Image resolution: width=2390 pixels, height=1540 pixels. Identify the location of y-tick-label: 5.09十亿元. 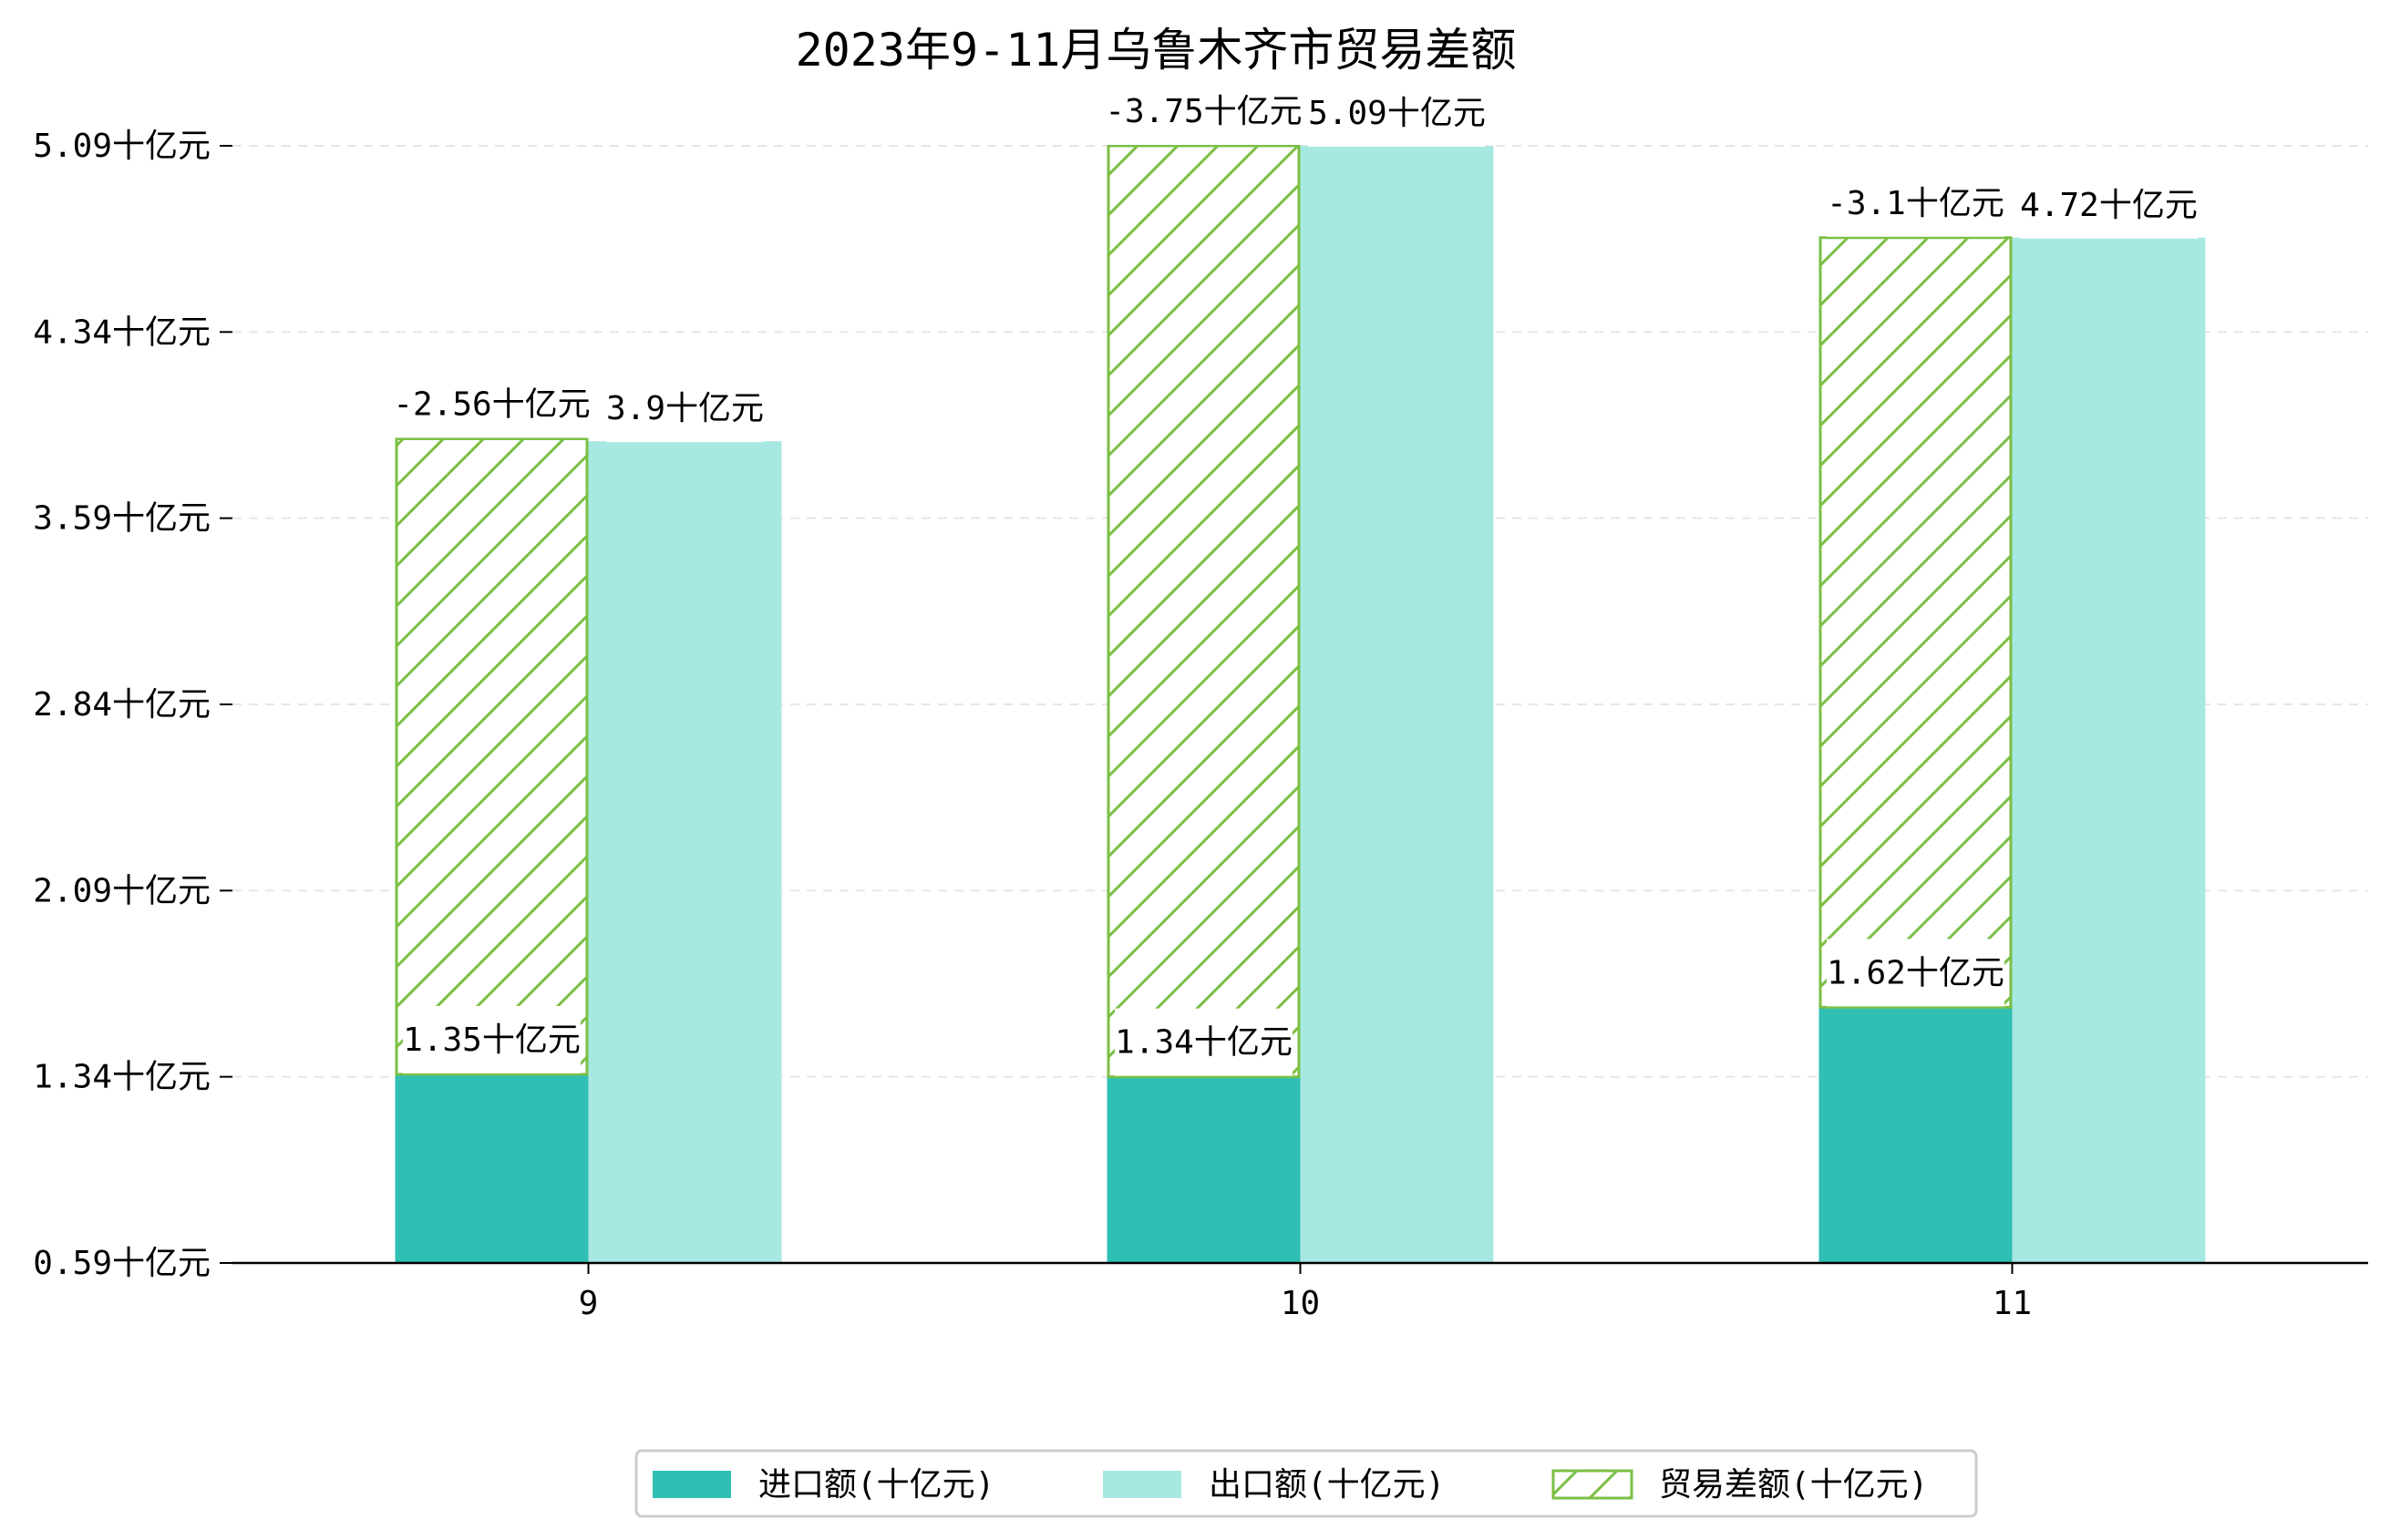
(122, 146).